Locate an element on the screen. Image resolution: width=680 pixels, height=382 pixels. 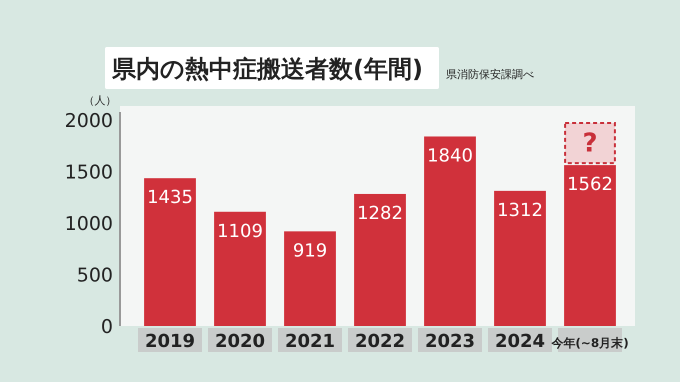
data-label: 1109 is located at coordinates (240, 231).